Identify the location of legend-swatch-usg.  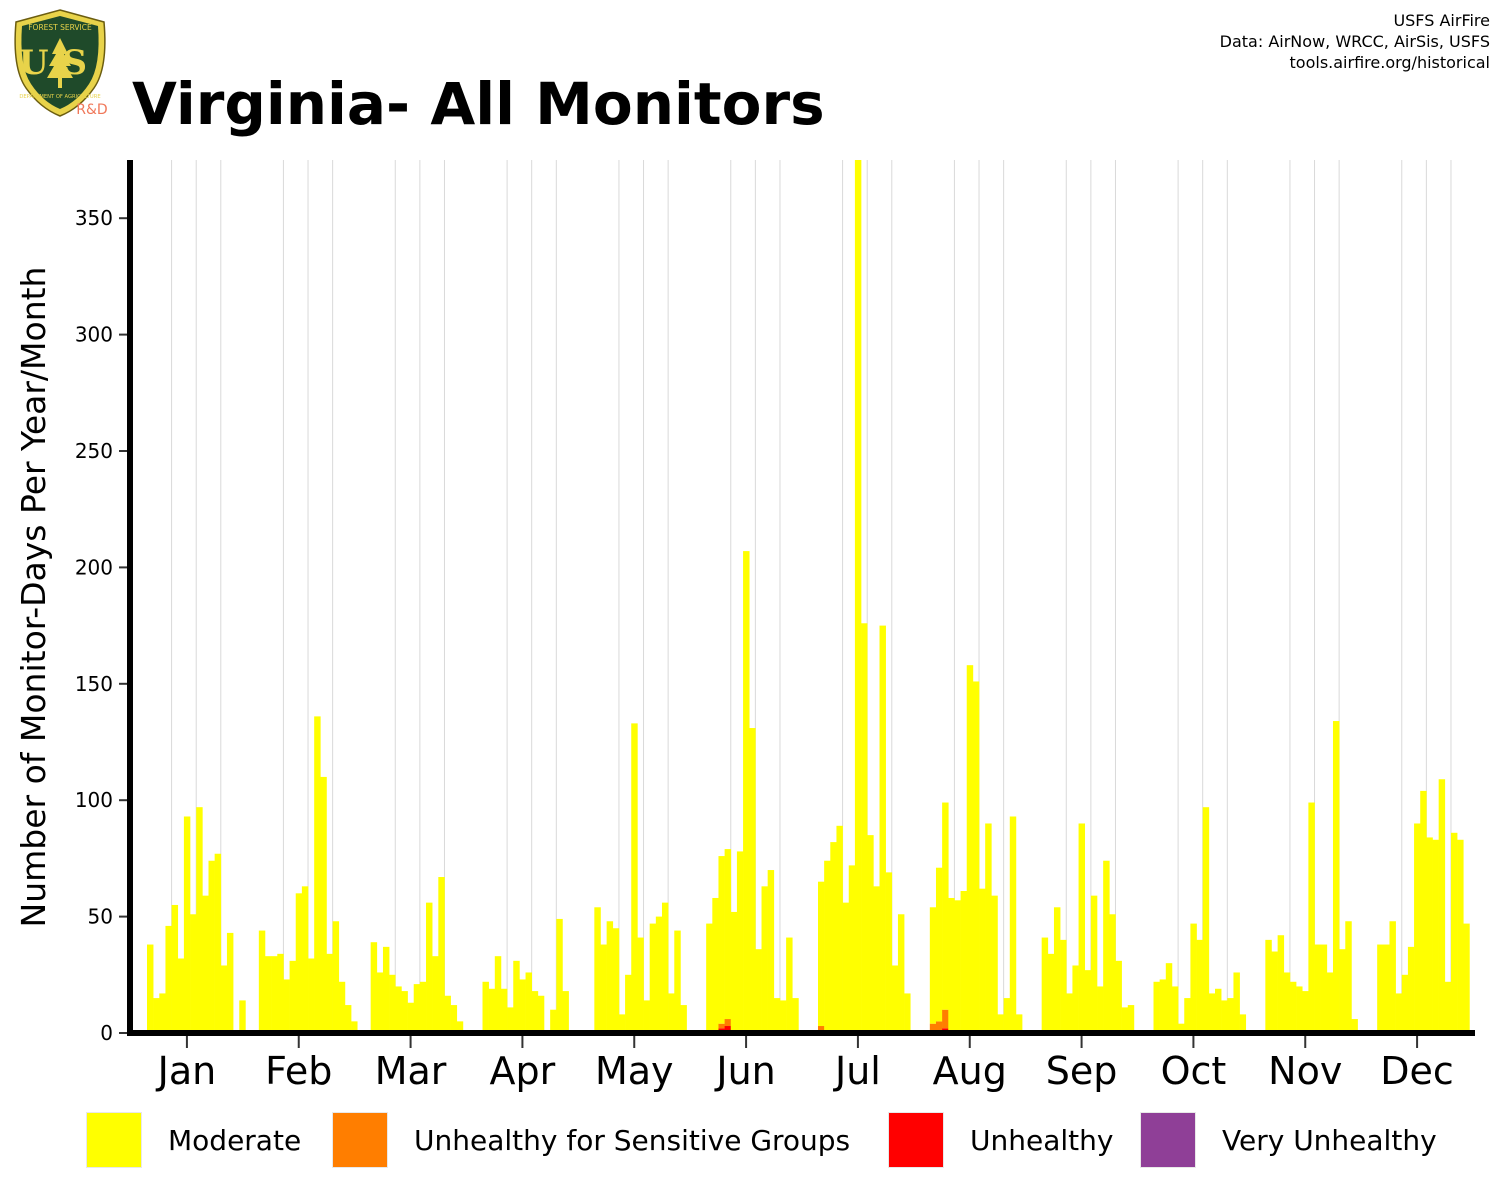
(360, 1140).